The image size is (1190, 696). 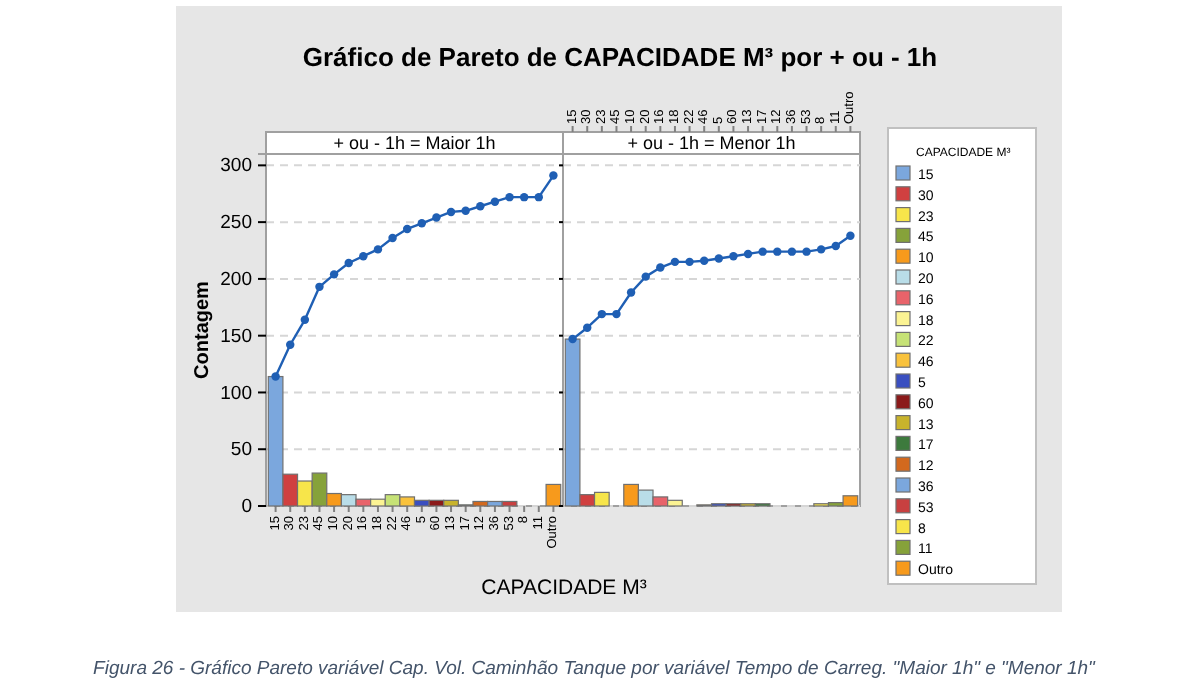 I want to click on y-tick-label: 0, so click(x=246, y=507).